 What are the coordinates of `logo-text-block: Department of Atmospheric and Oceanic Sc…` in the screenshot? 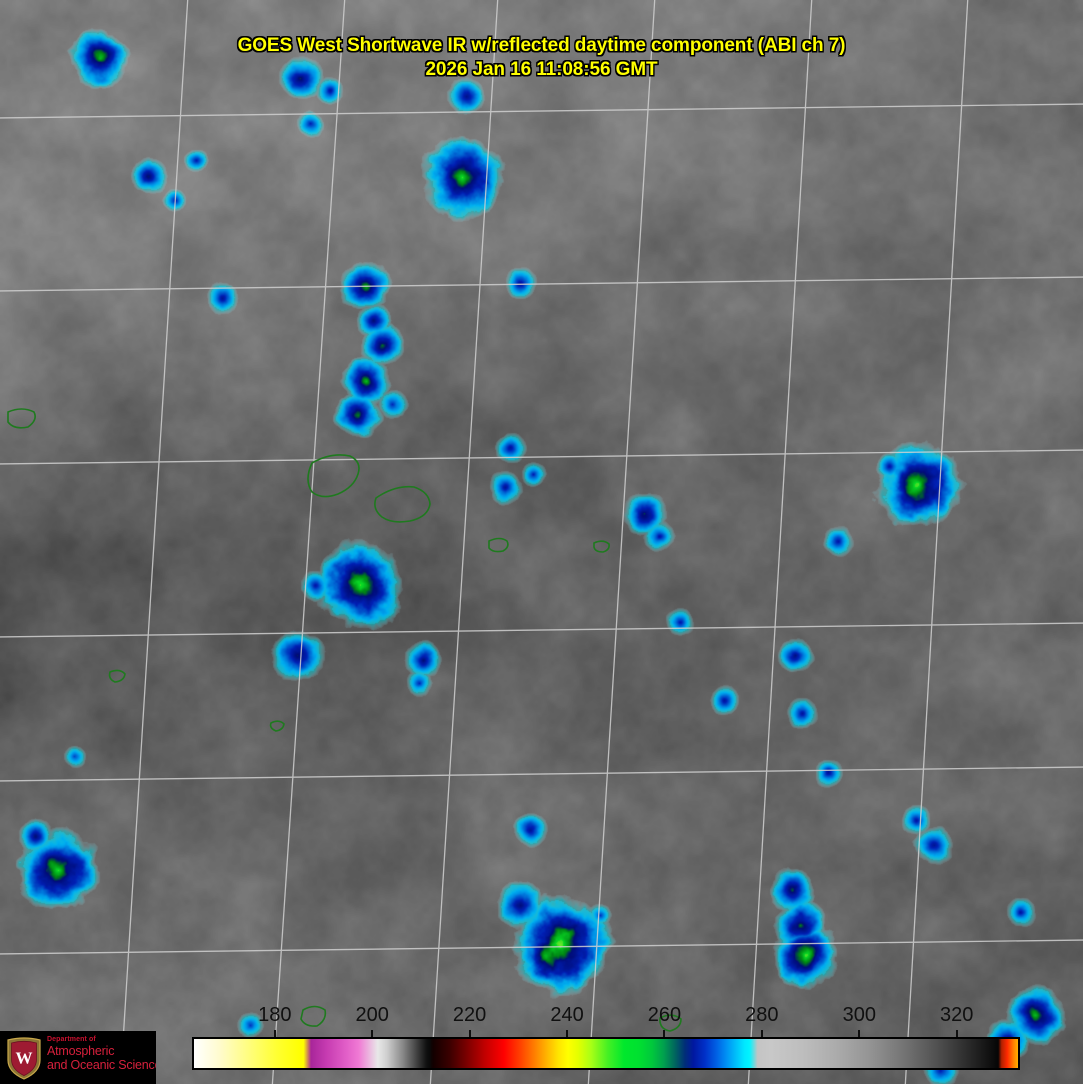 It's located at (101, 1053).